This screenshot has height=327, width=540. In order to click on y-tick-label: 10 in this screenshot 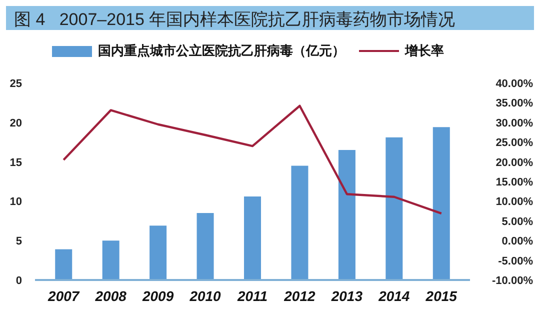, I will do `click(16, 202)`.